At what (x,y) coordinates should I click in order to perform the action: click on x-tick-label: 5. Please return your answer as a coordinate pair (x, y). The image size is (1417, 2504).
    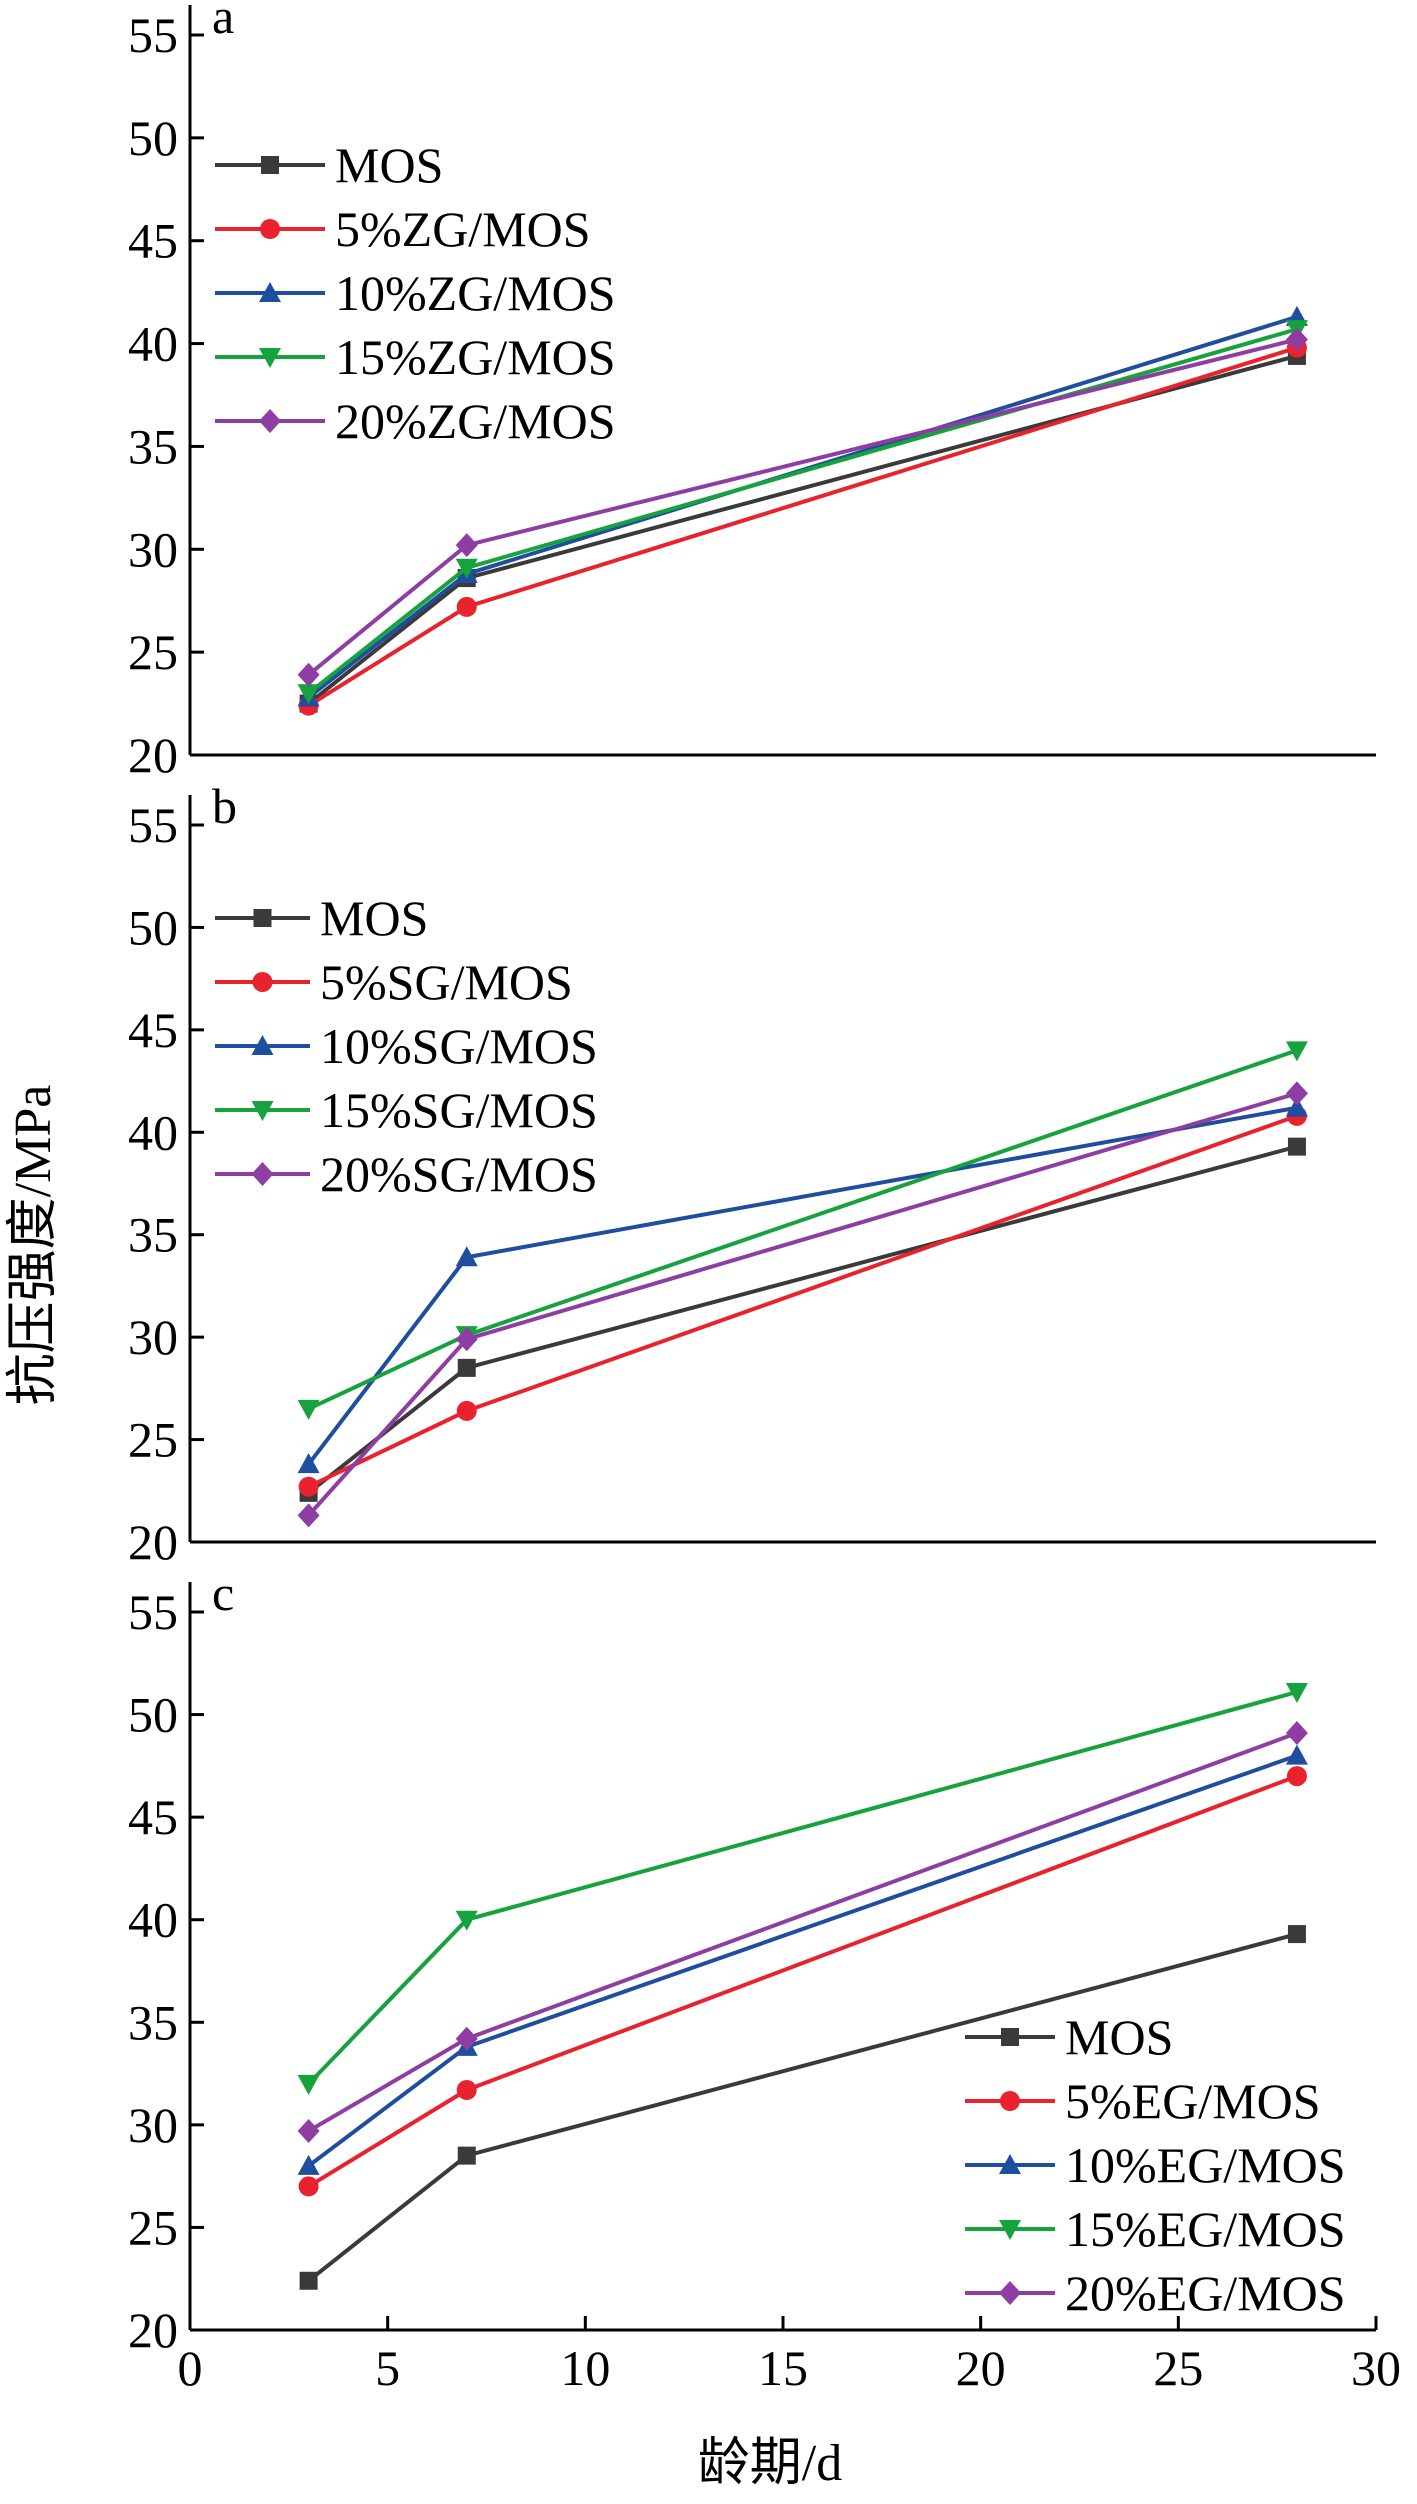
    Looking at the image, I should click on (387, 2368).